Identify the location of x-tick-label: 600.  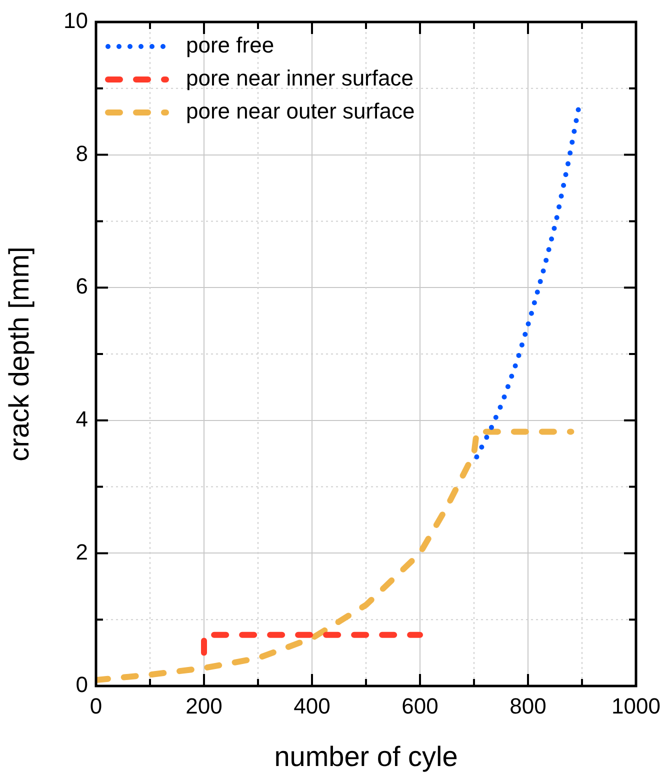
(420, 705).